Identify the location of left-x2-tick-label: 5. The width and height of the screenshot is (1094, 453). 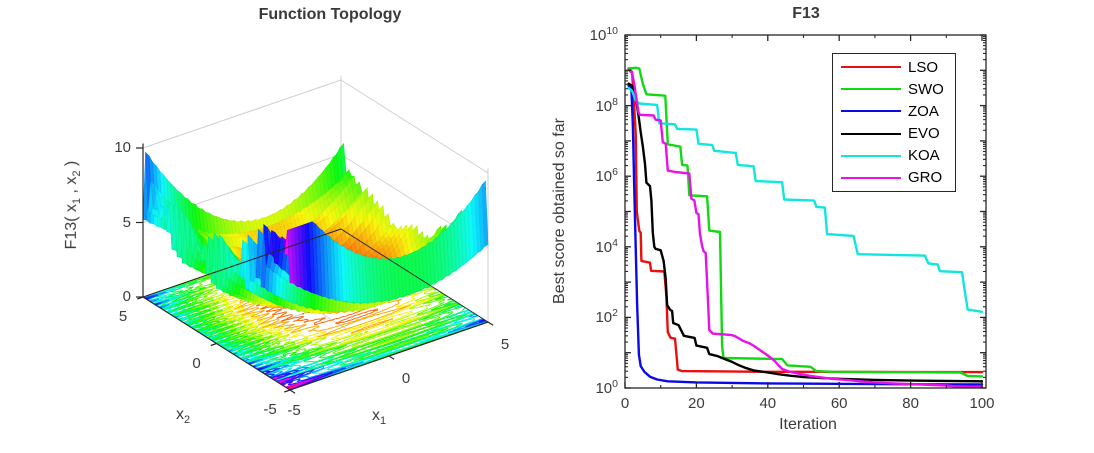
(123, 316).